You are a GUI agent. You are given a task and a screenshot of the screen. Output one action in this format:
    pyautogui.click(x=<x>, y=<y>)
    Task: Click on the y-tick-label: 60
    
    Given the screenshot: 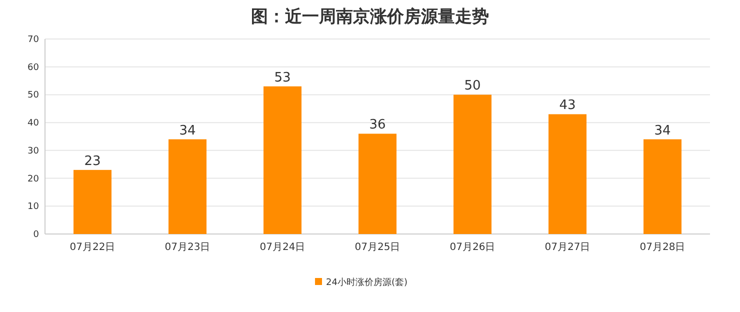 What is the action you would take?
    pyautogui.click(x=34, y=67)
    